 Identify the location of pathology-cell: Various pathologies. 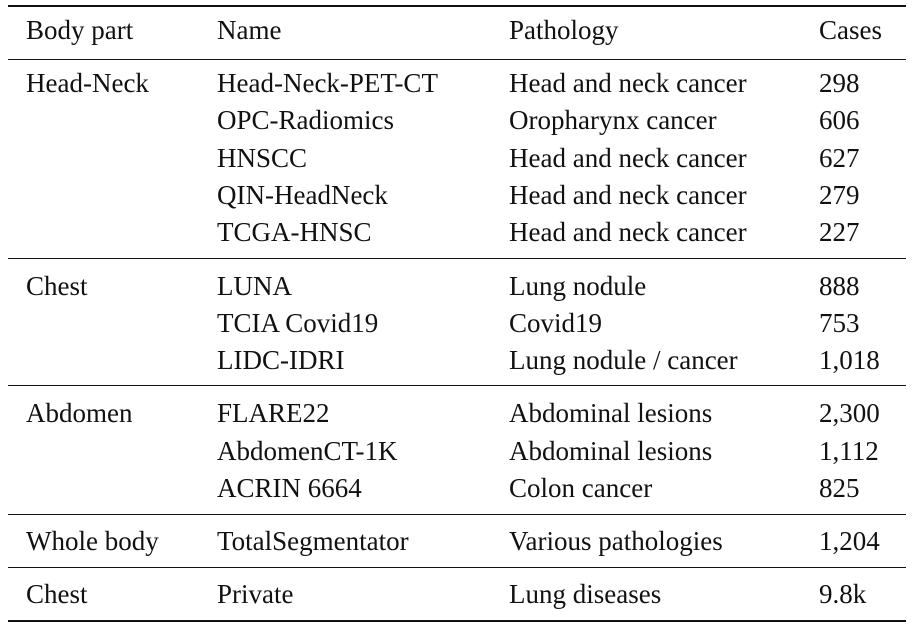
(616, 541).